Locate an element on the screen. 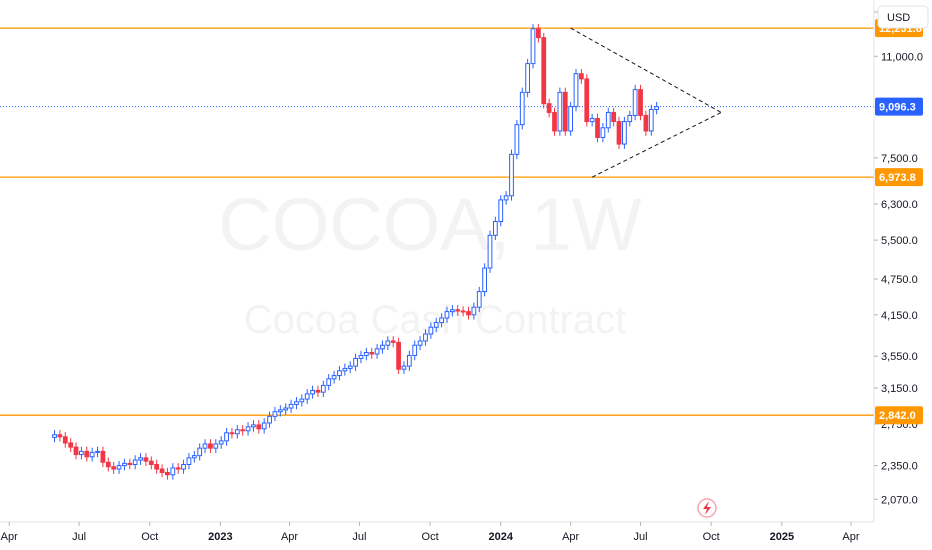 The width and height of the screenshot is (932, 550). lightning-icon is located at coordinates (707, 508).